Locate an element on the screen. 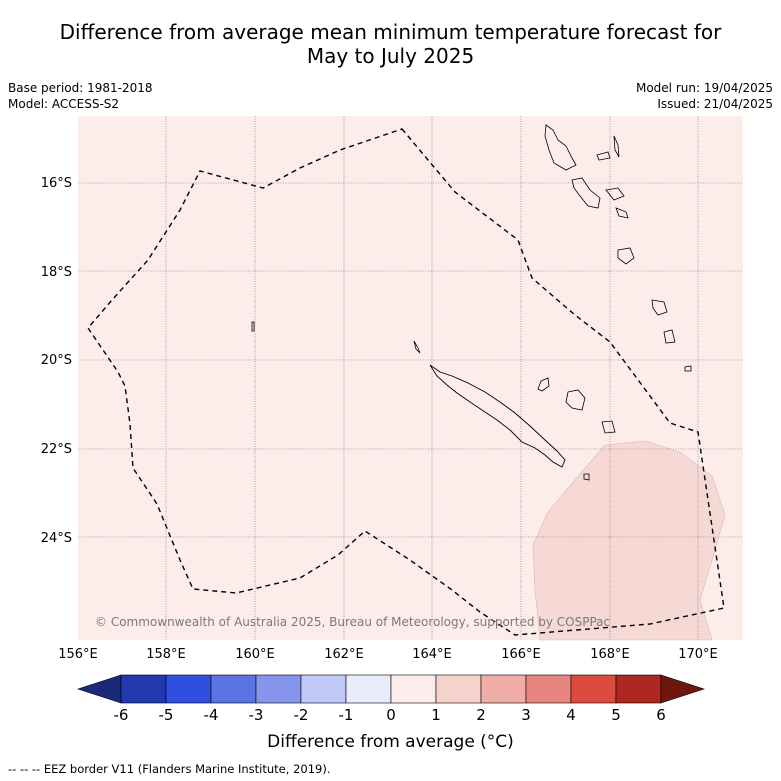 This screenshot has width=781, height=781. lon-label-162e: 162°E is located at coordinates (344, 654).